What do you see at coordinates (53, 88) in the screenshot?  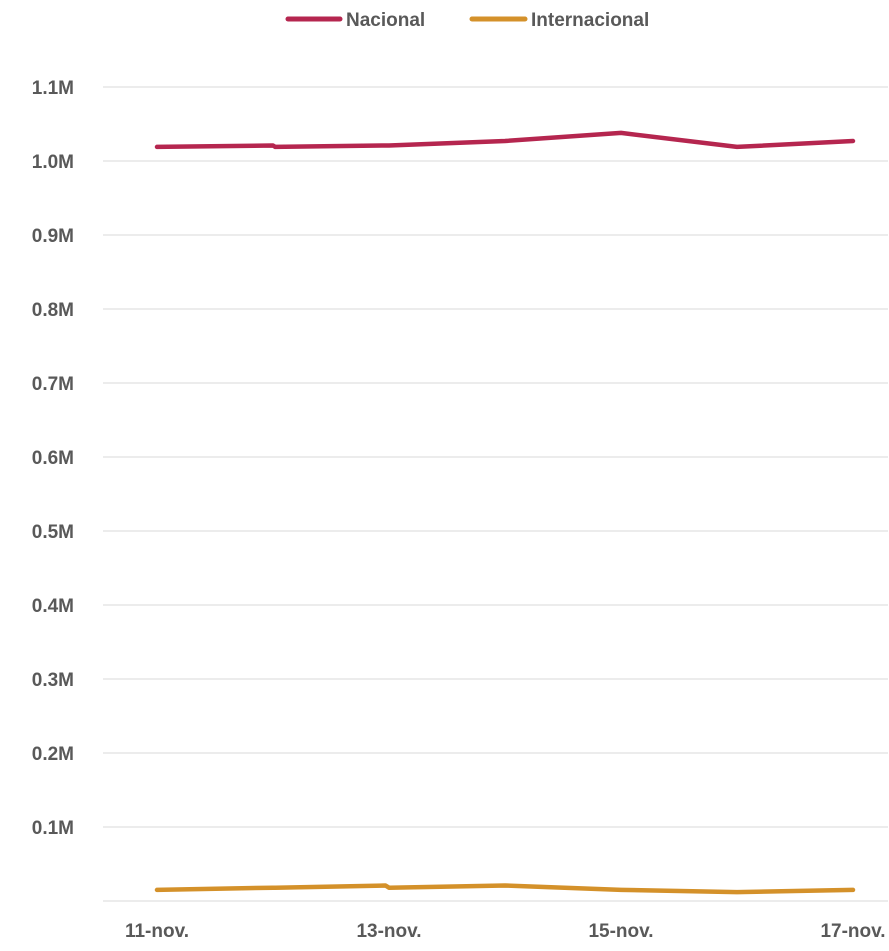 I see `y-tick-label: 1.1M` at bounding box center [53, 88].